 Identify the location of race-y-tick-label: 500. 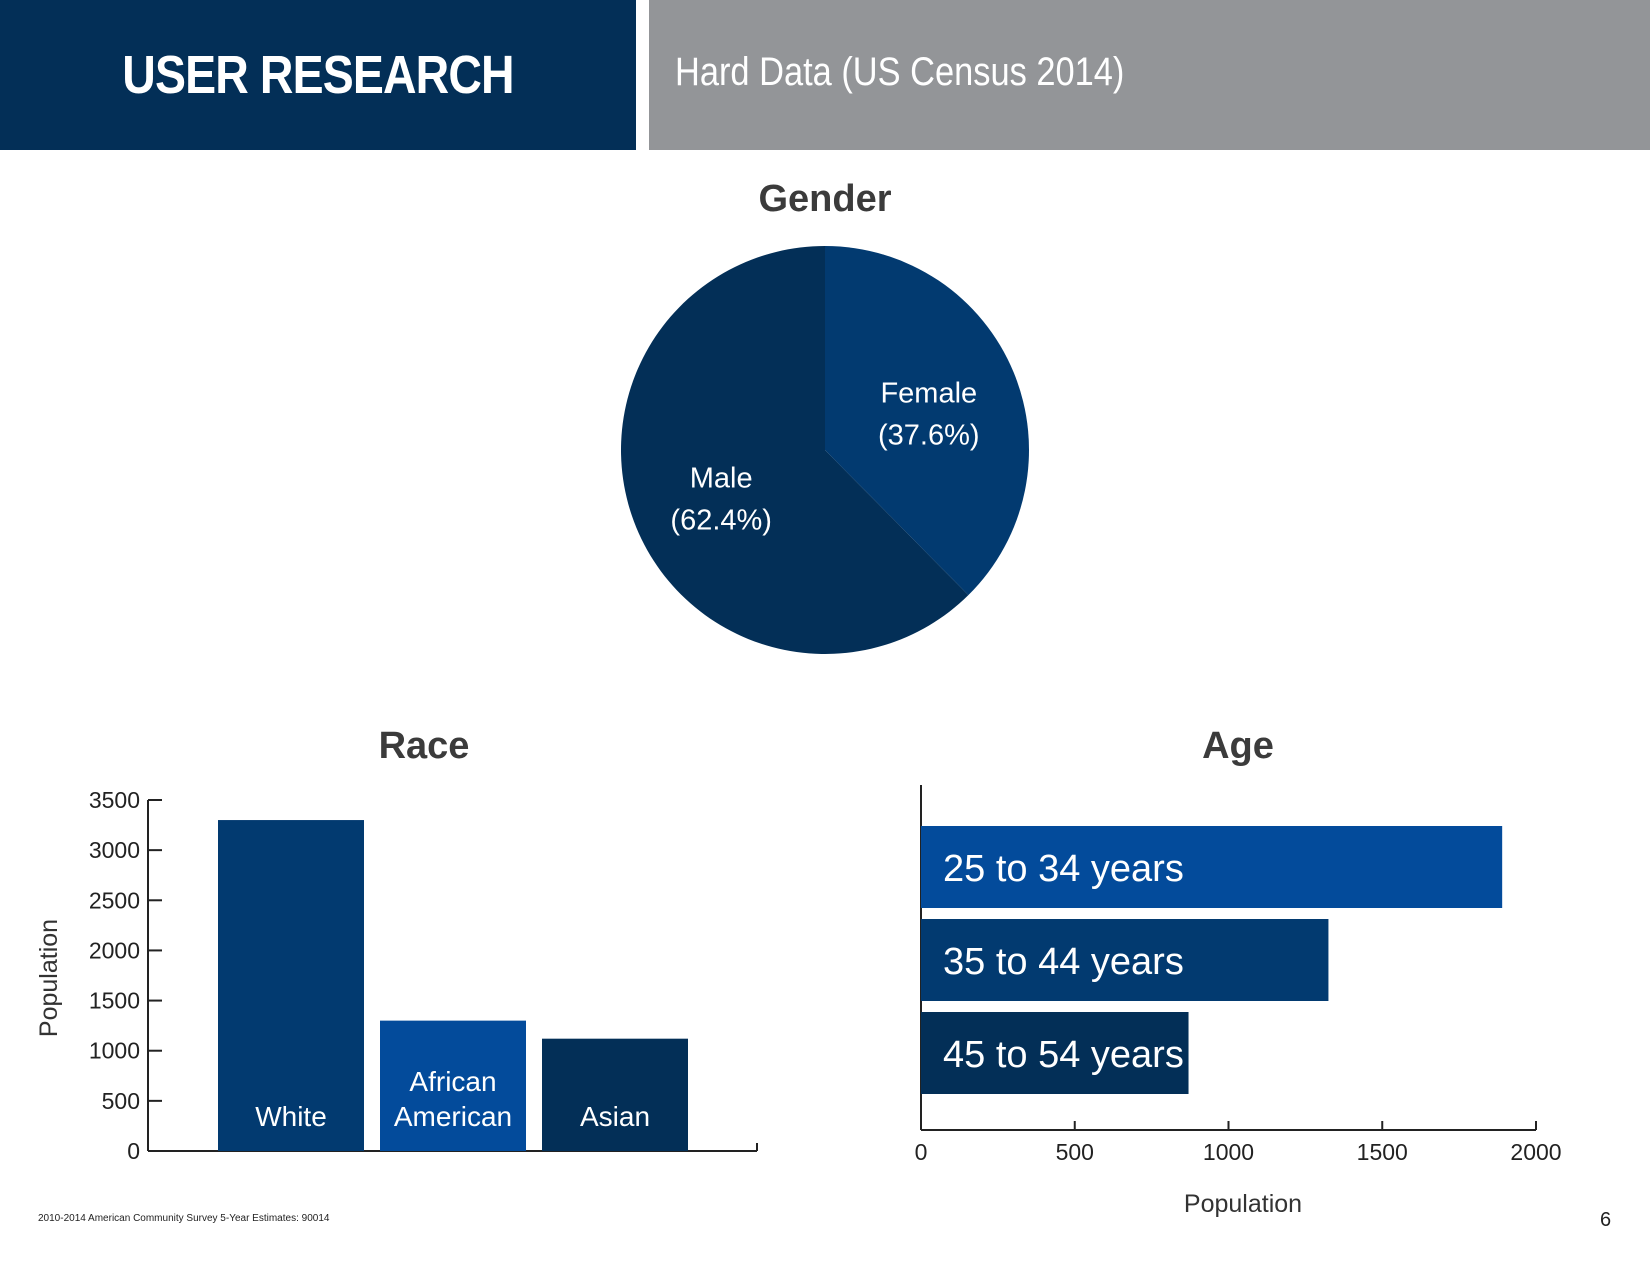
(121, 1101).